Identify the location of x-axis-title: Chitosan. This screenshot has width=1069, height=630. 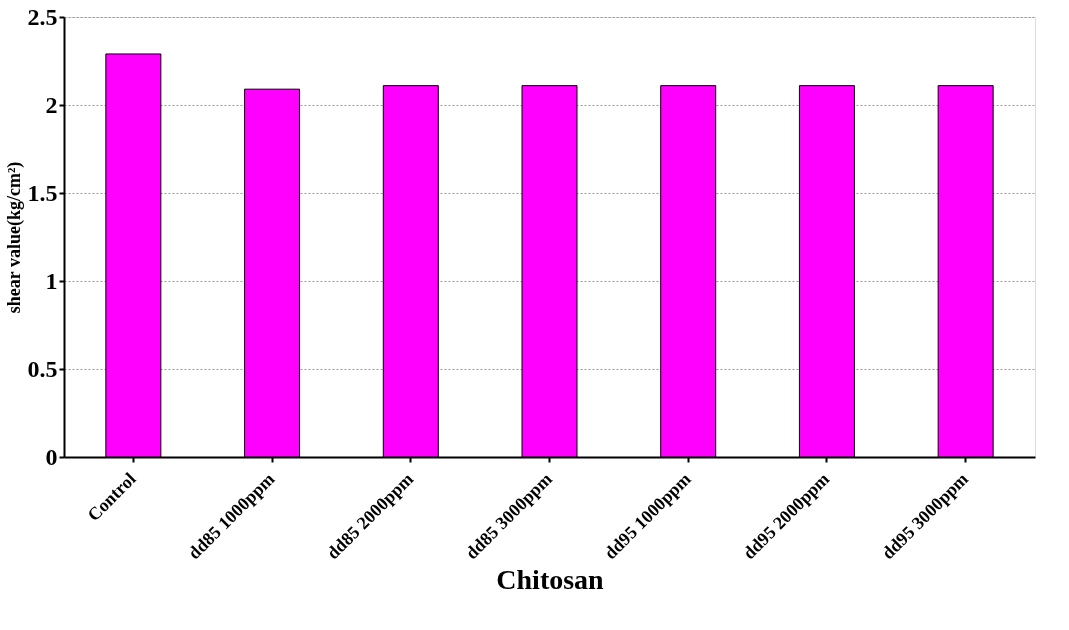
(550, 580).